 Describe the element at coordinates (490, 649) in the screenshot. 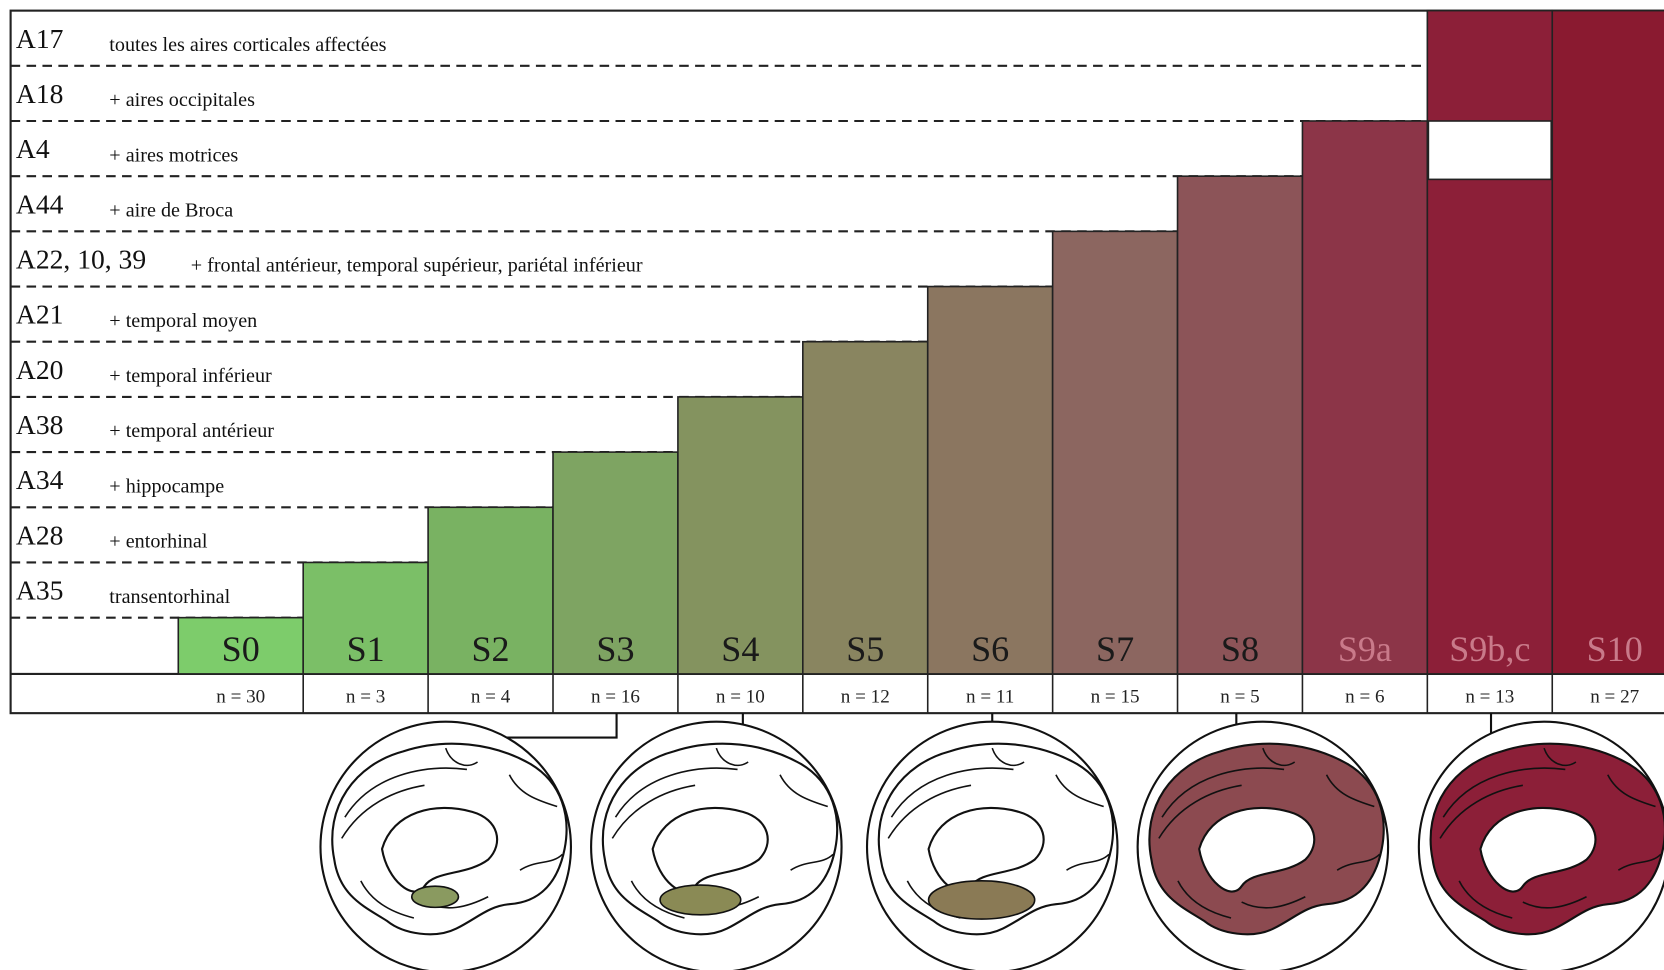

I see `stage-label: S2` at that location.